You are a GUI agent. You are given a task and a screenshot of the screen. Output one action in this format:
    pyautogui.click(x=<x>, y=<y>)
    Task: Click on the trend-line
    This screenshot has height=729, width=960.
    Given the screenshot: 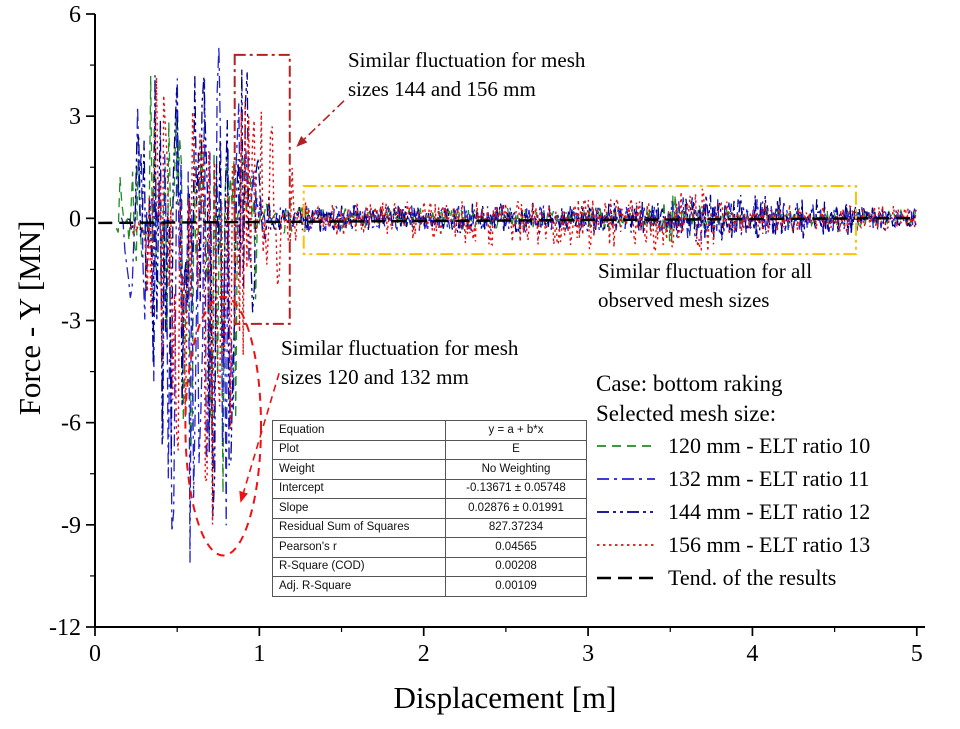 What is the action you would take?
    pyautogui.click(x=507, y=220)
    